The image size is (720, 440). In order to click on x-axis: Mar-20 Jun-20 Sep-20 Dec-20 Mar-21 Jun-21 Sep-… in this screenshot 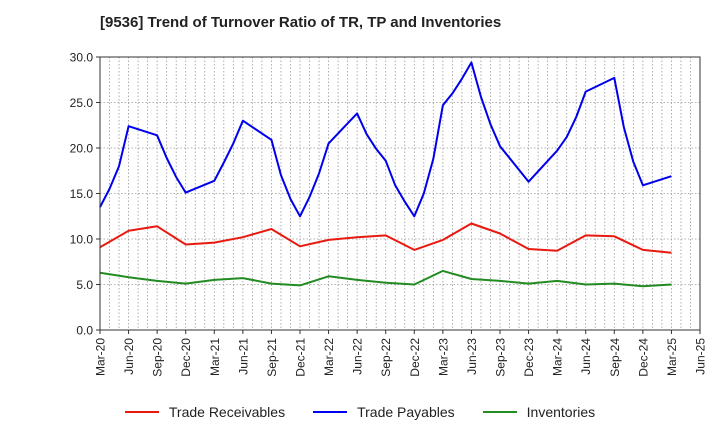, I will do `click(401, 353)`.